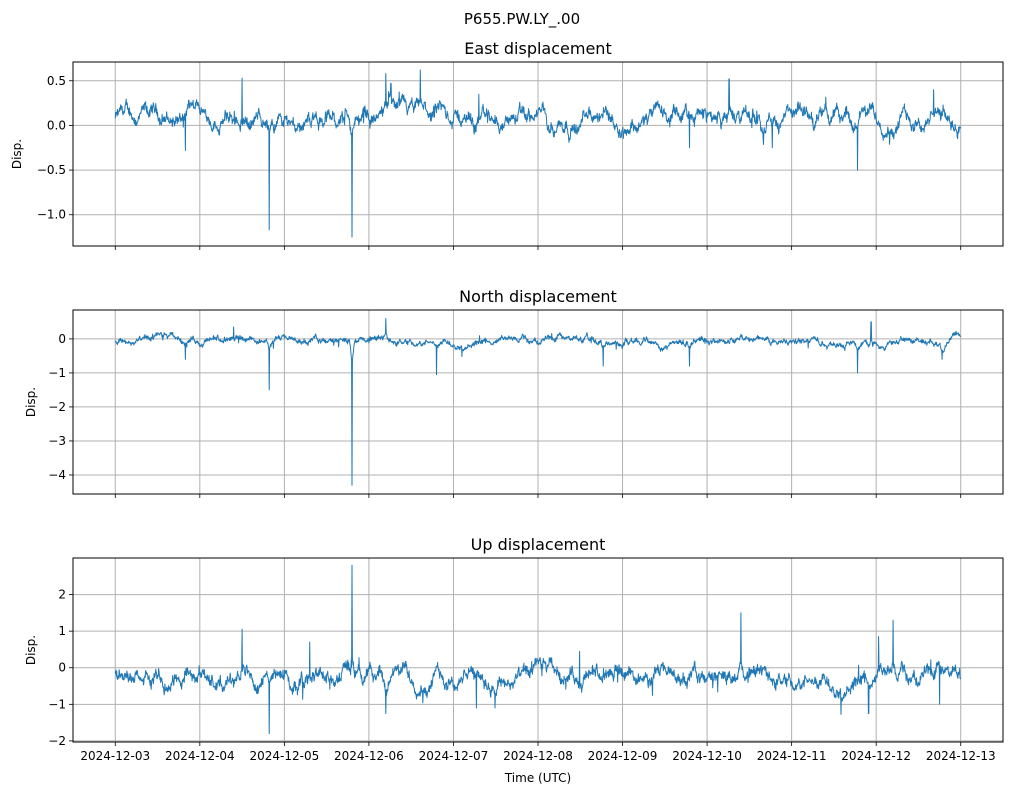 This screenshot has height=799, width=1012. I want to click on panel-title: North displacement, so click(538, 296).